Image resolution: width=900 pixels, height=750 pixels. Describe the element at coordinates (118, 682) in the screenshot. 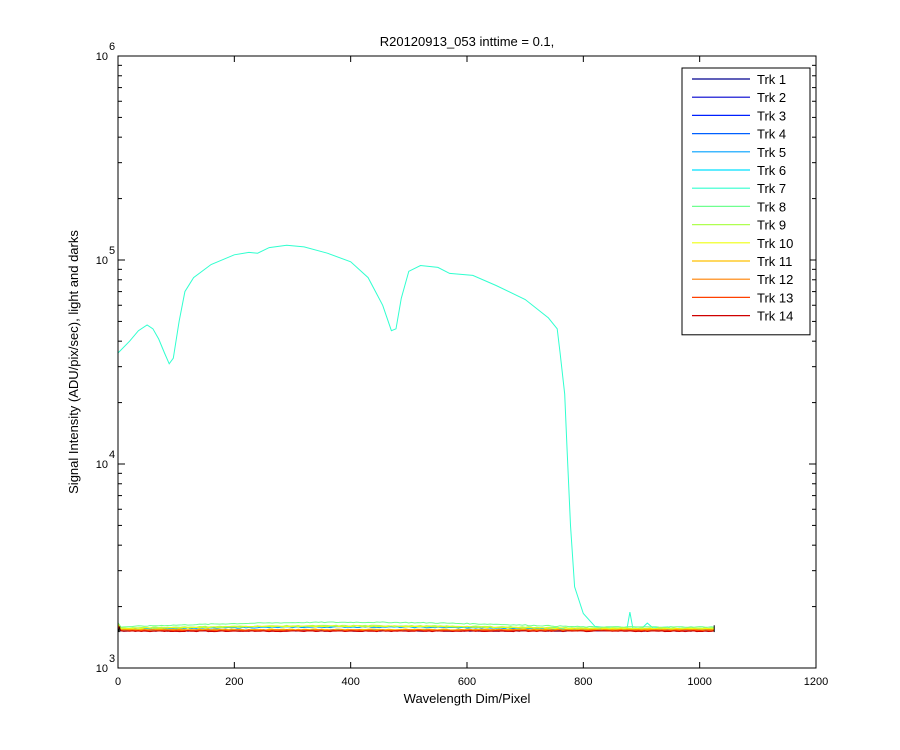

I see `x-tick-label-0: 0` at that location.